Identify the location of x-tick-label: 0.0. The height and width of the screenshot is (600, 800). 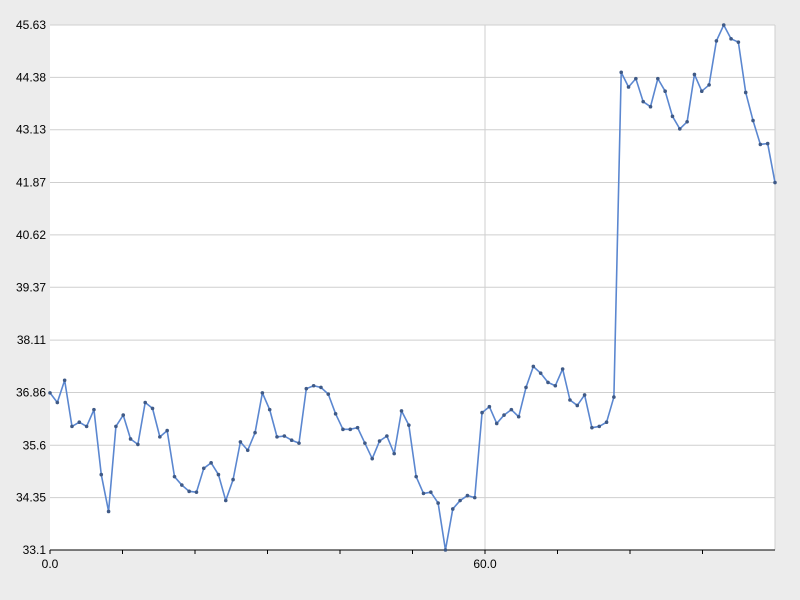
(50, 564).